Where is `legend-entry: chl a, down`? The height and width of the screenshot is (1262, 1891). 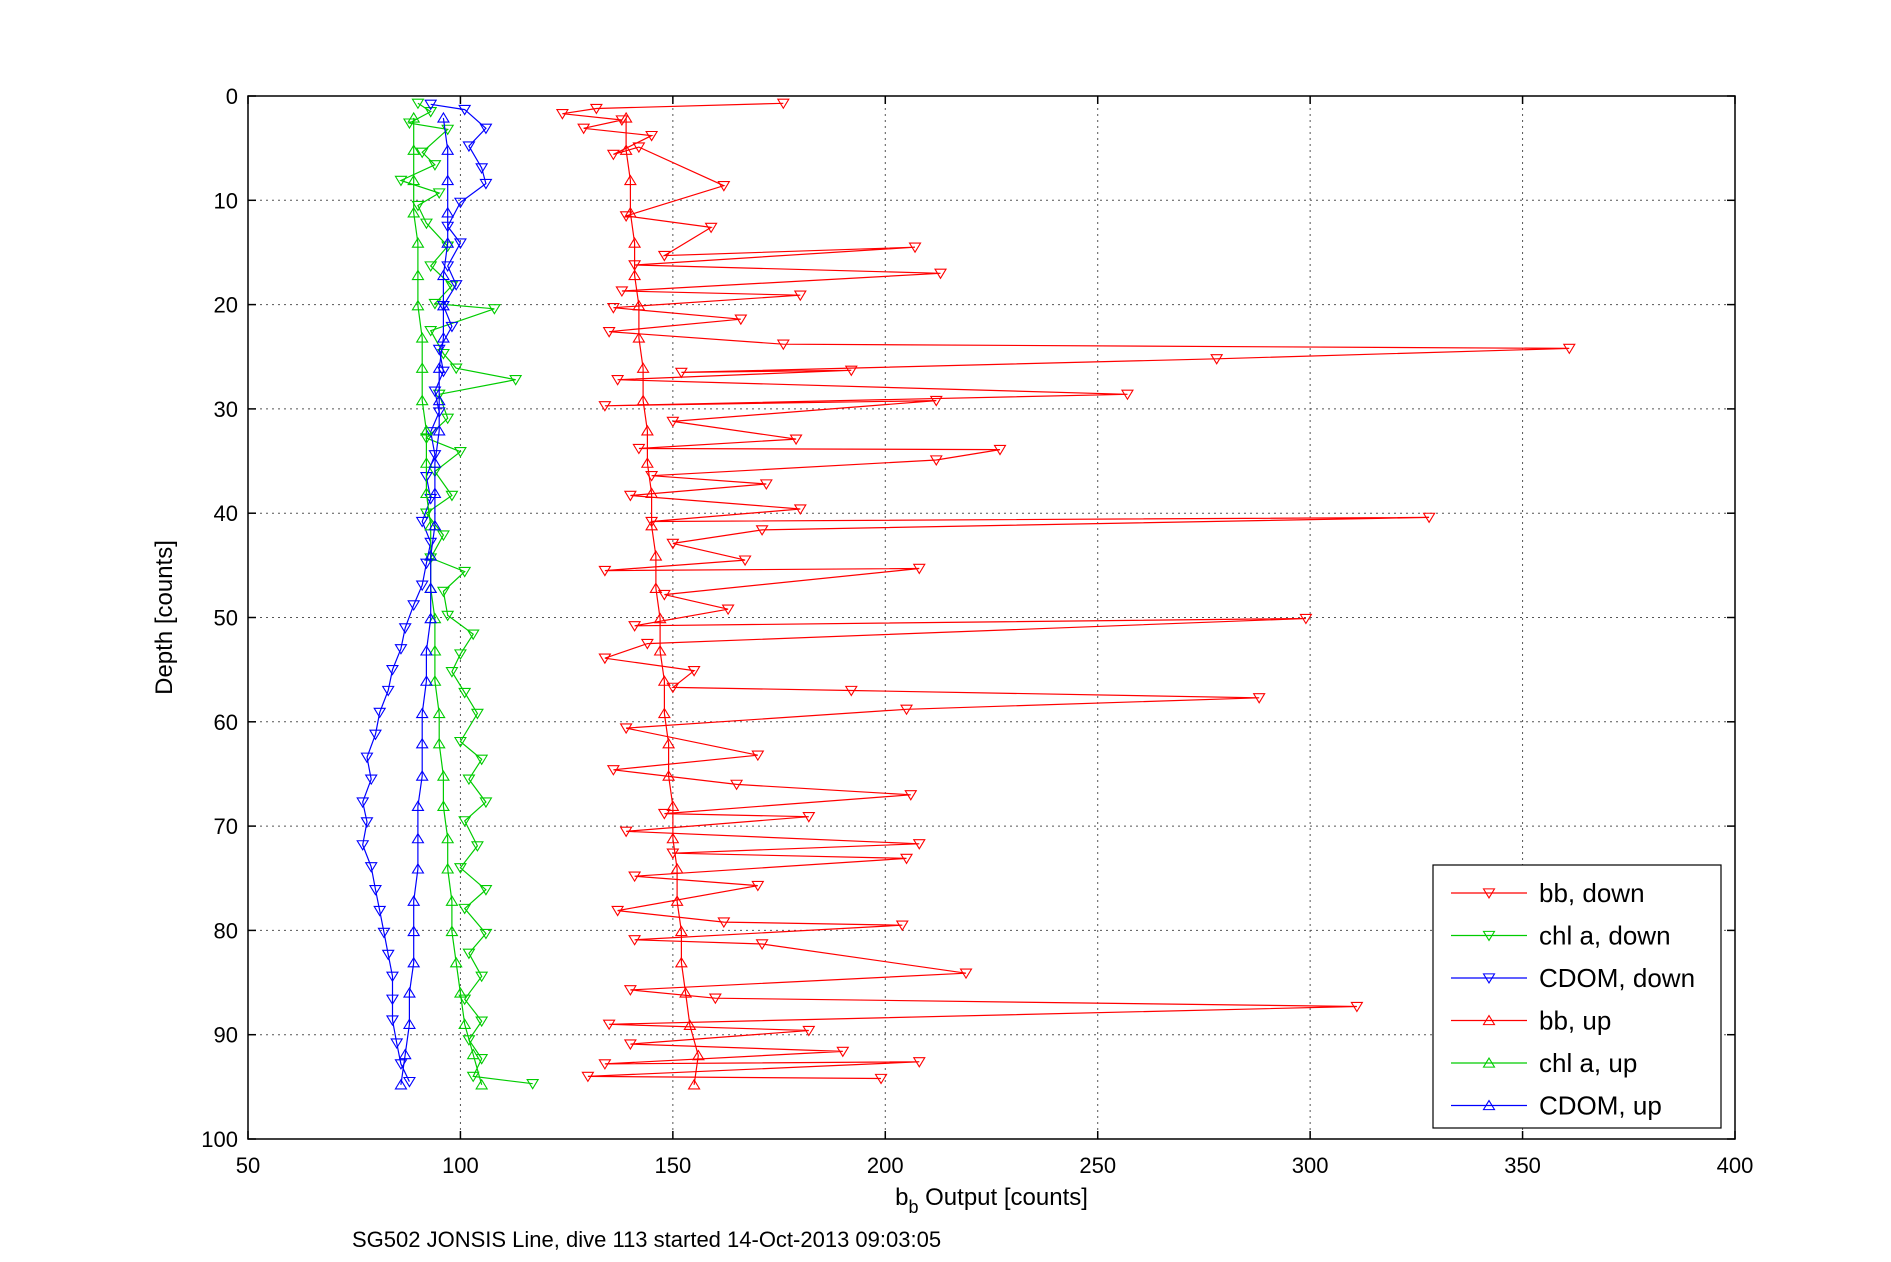 legend-entry: chl a, down is located at coordinates (1561, 936).